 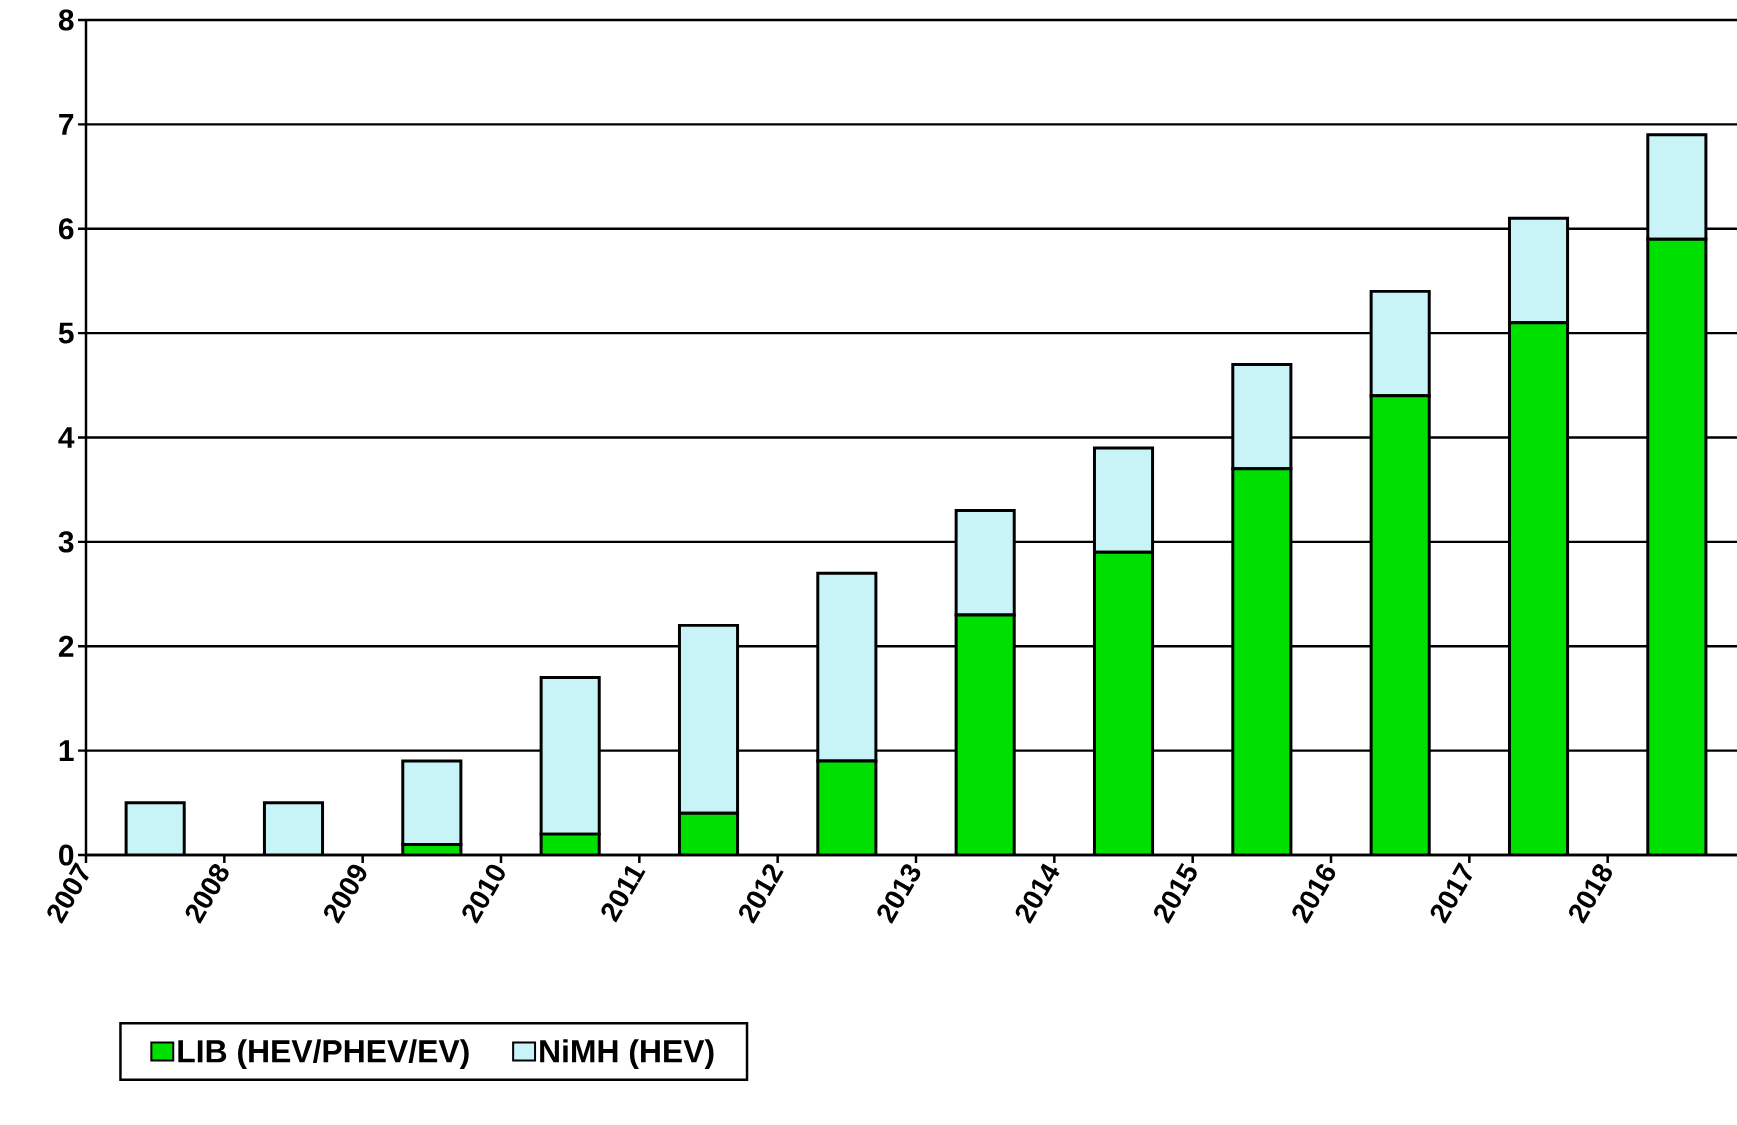 I want to click on legend-label: LIB (HEV/PHEV/EV), so click(x=323, y=1054).